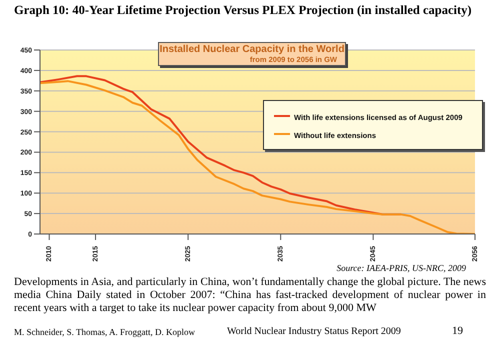 The width and height of the screenshot is (500, 343). I want to click on text: Developments in Asia, and particularly in China, won’t fundamentally change the global picture. The news media China Daily stated in October 2007: “China has fast-tracked development of nuclear power in recent years with a target to take its nuclear power capacity from about 9,000 MW, so click(250, 295).